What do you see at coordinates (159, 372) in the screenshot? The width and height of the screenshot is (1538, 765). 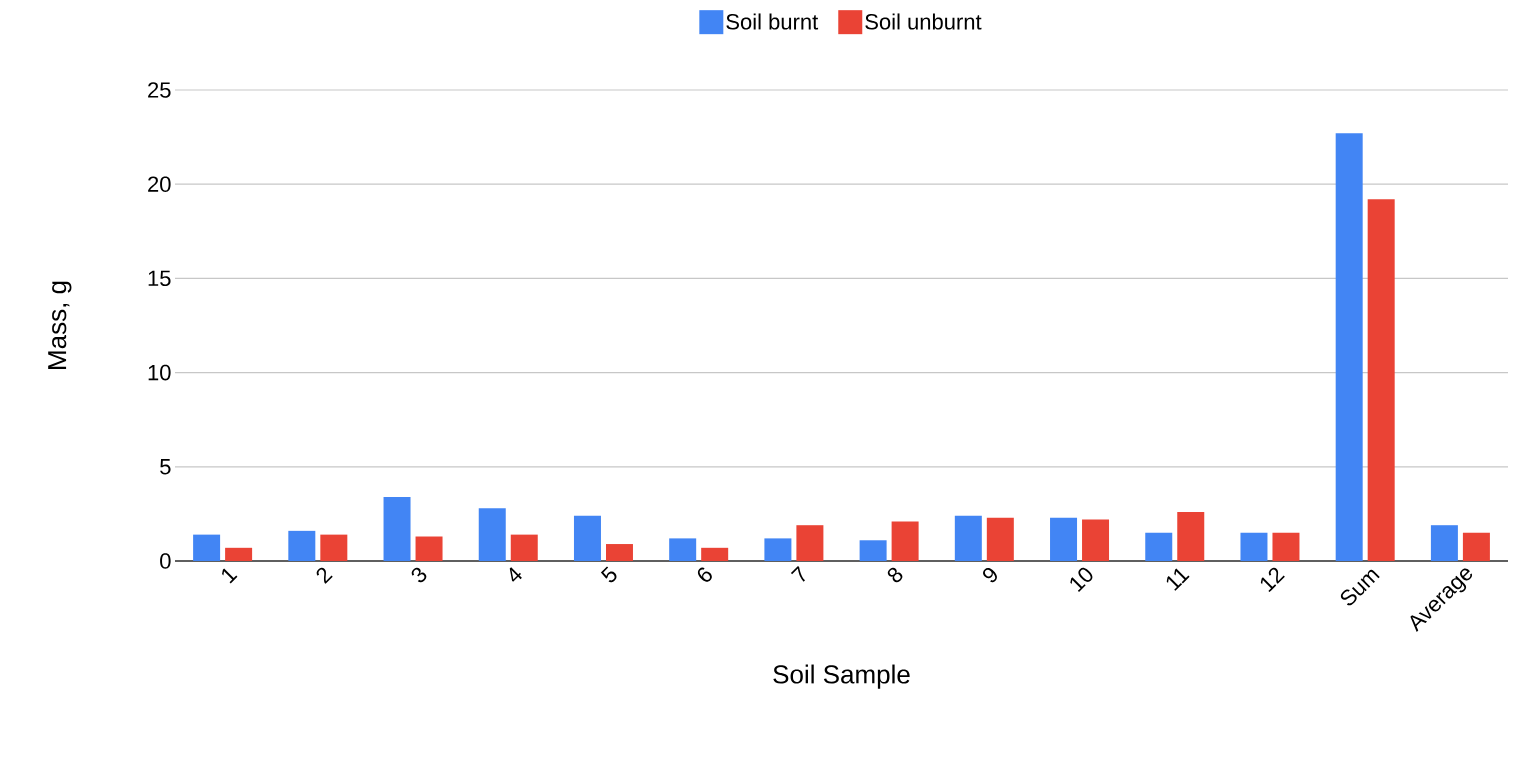 I see `y-tick-label: 10` at bounding box center [159, 372].